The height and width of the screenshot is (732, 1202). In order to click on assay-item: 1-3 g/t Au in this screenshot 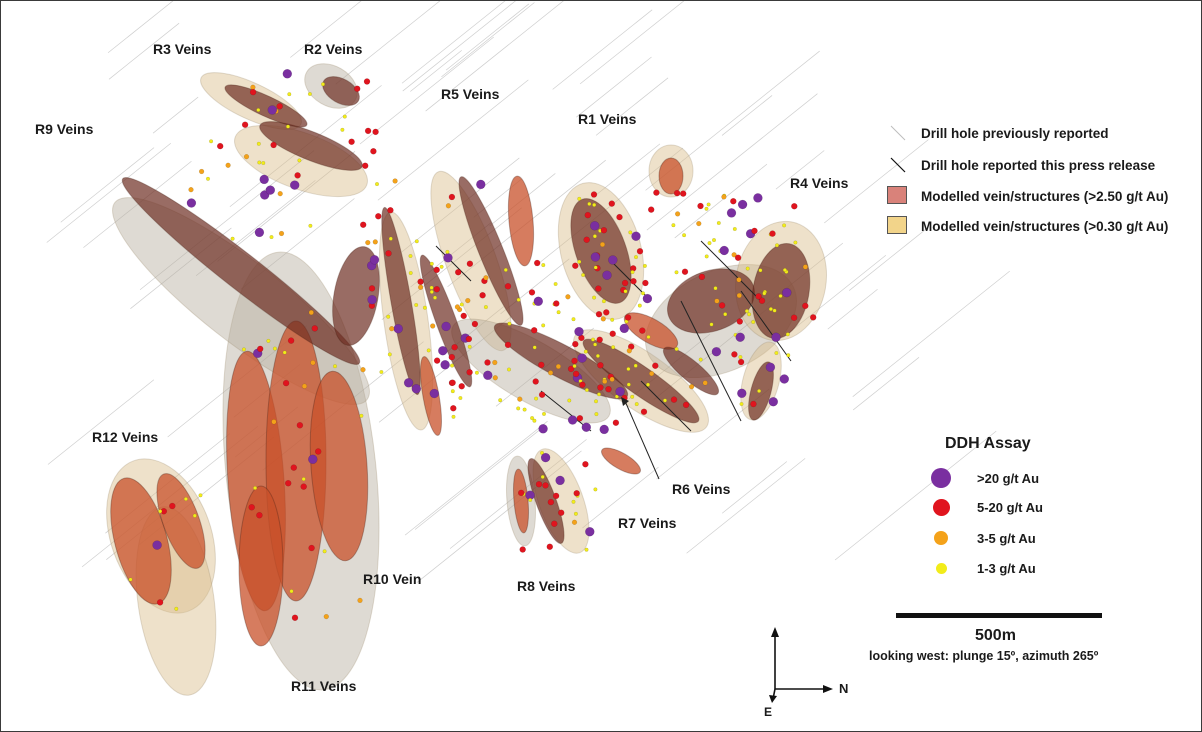, I will do `click(983, 568)`.